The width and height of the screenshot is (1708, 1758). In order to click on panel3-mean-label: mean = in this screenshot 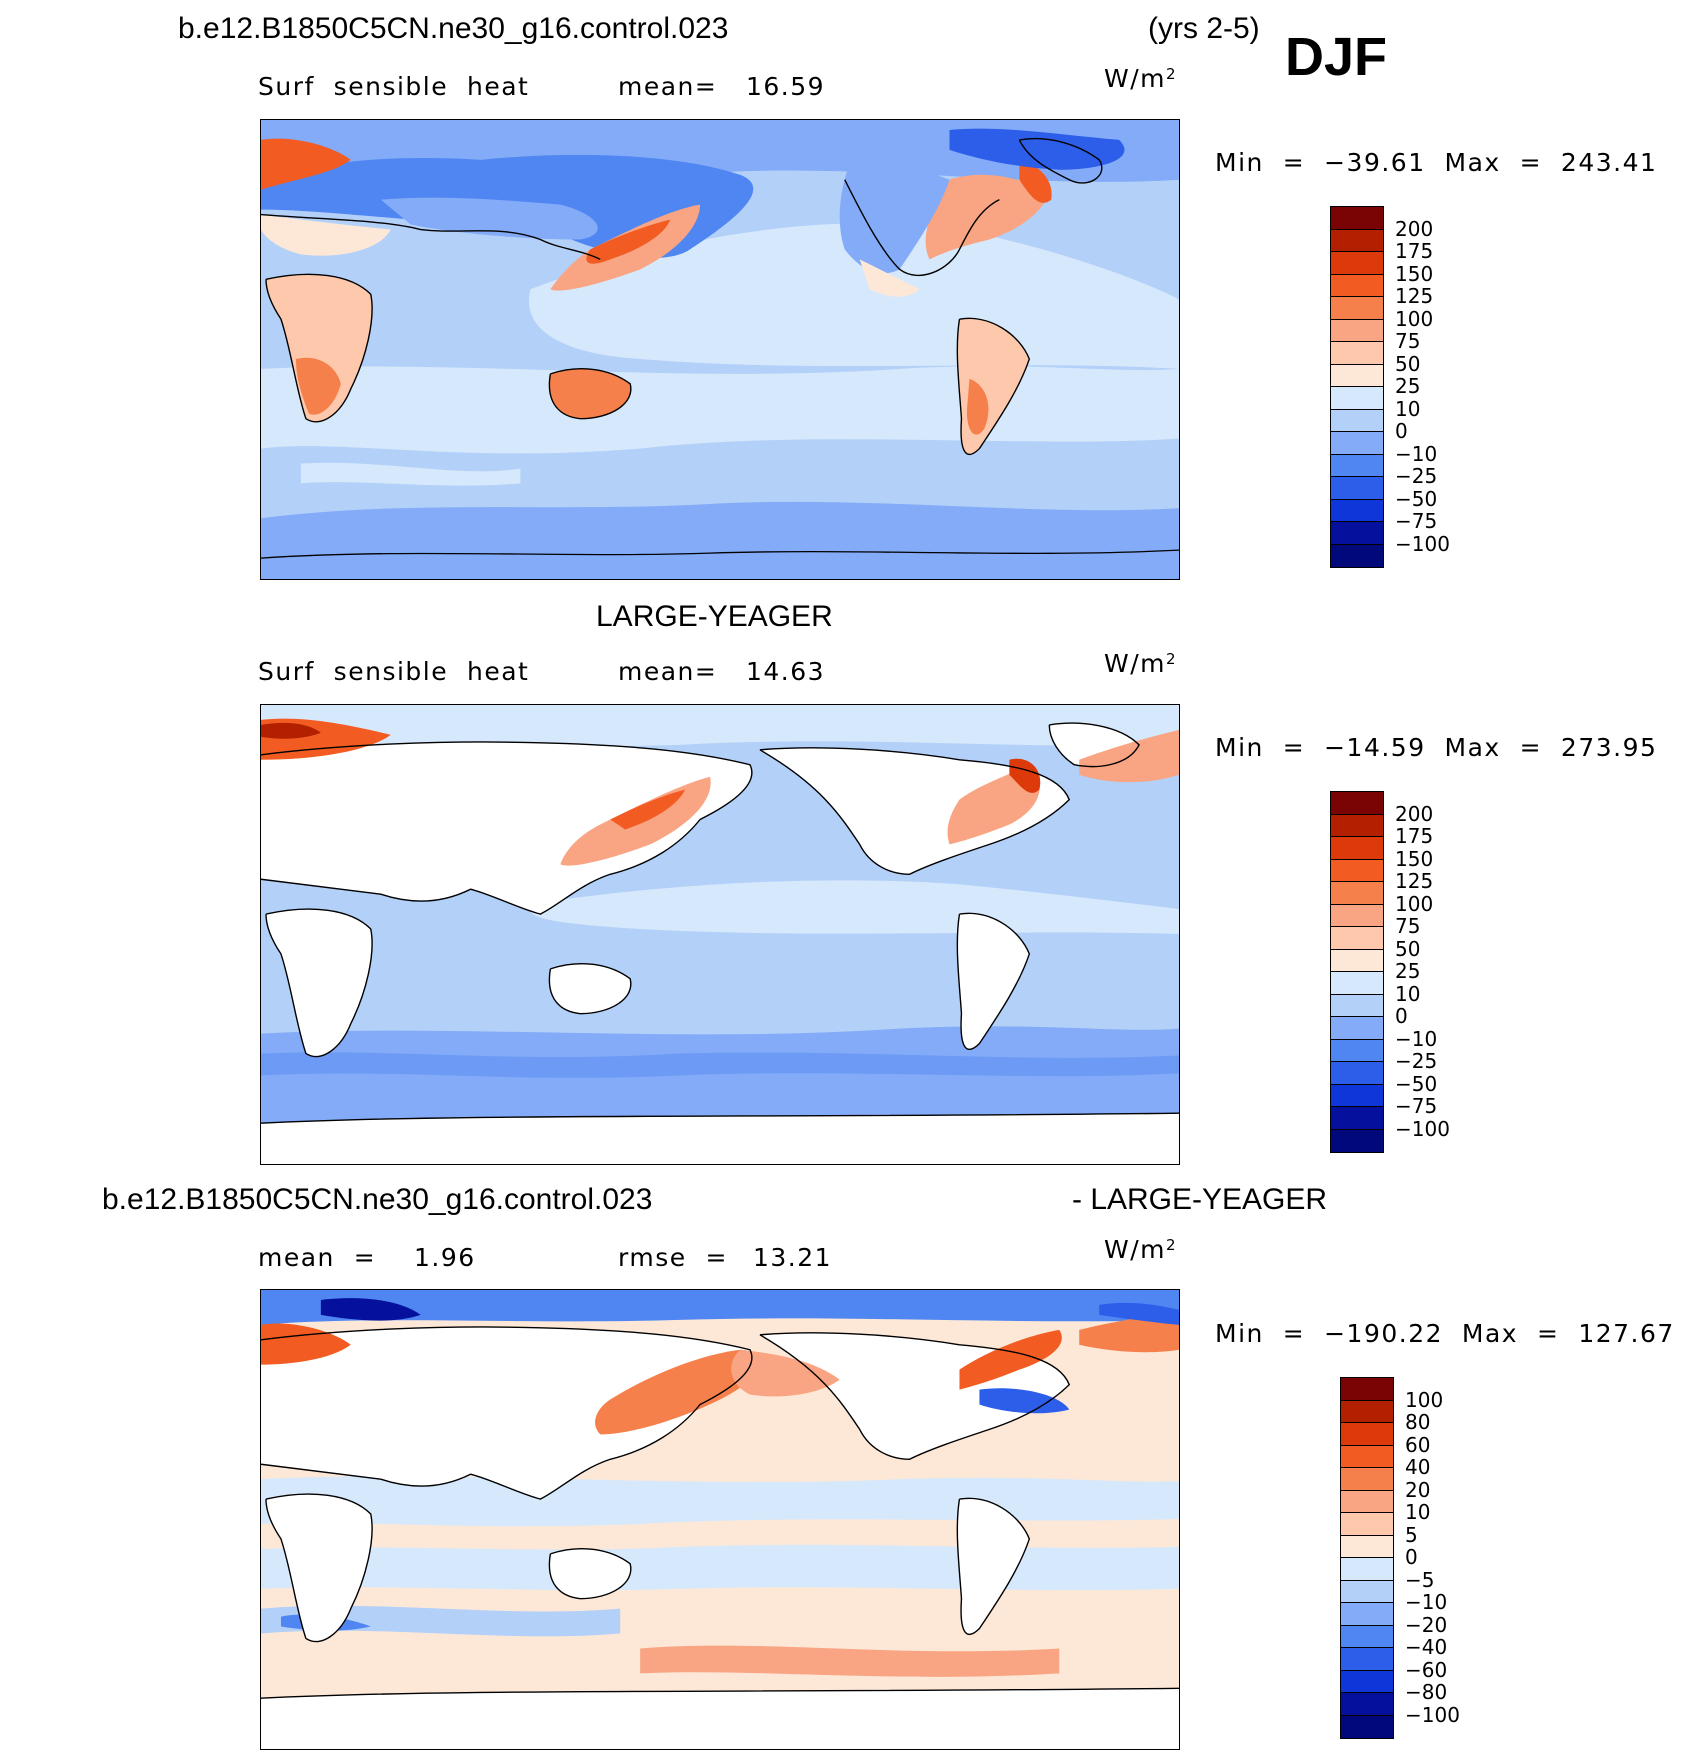, I will do `click(317, 1257)`.